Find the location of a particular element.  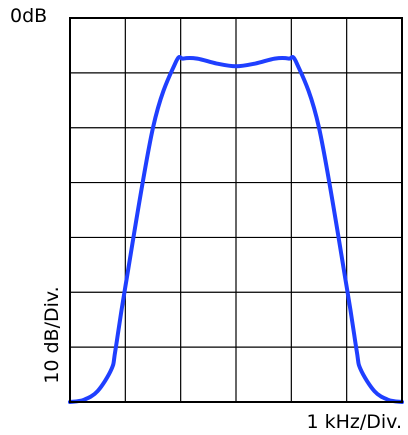

zero-db-label: 0dB is located at coordinates (28, 16).